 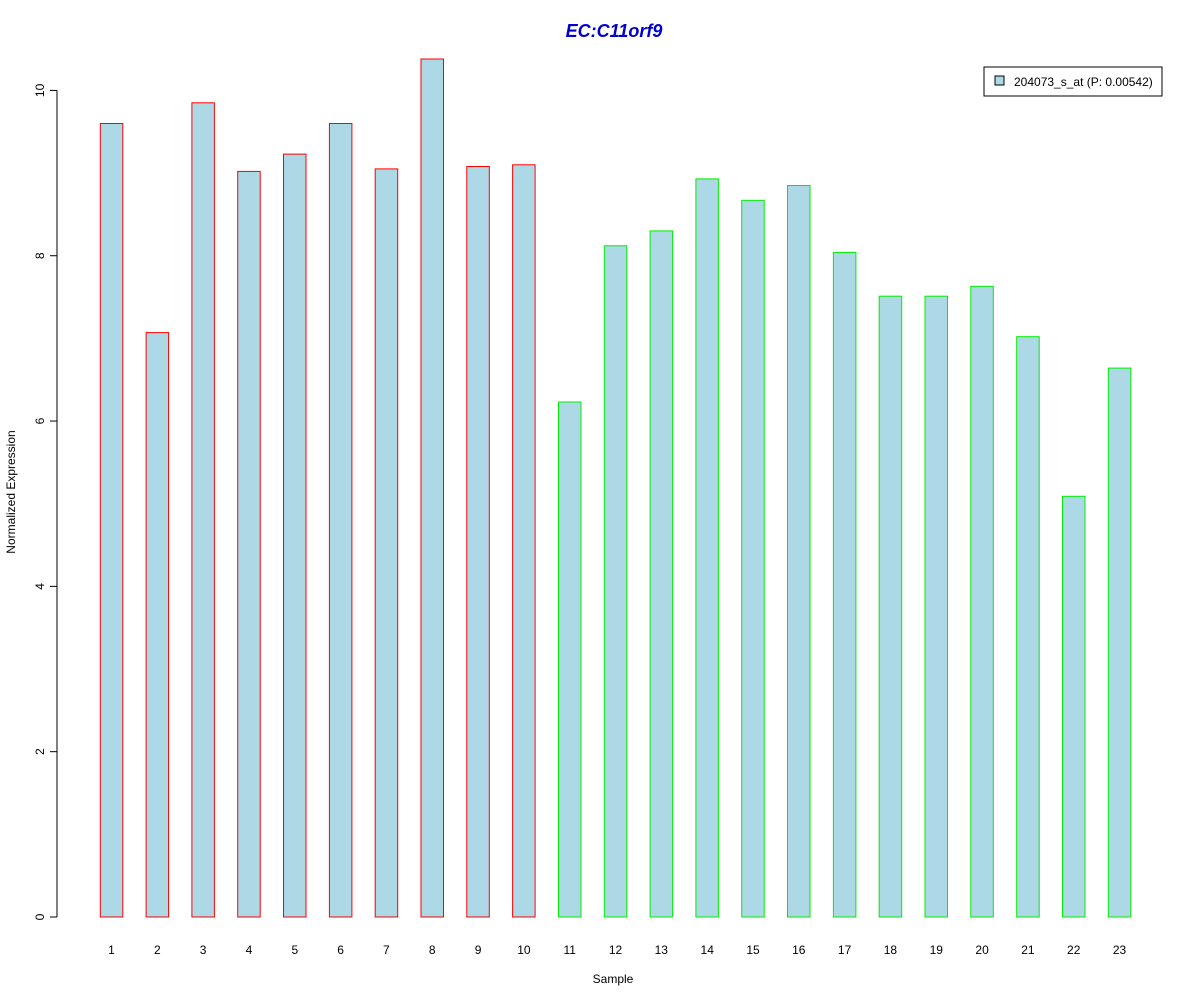 I want to click on legend-label: 204073_s_at (P: 0.00542), so click(x=1083, y=82).